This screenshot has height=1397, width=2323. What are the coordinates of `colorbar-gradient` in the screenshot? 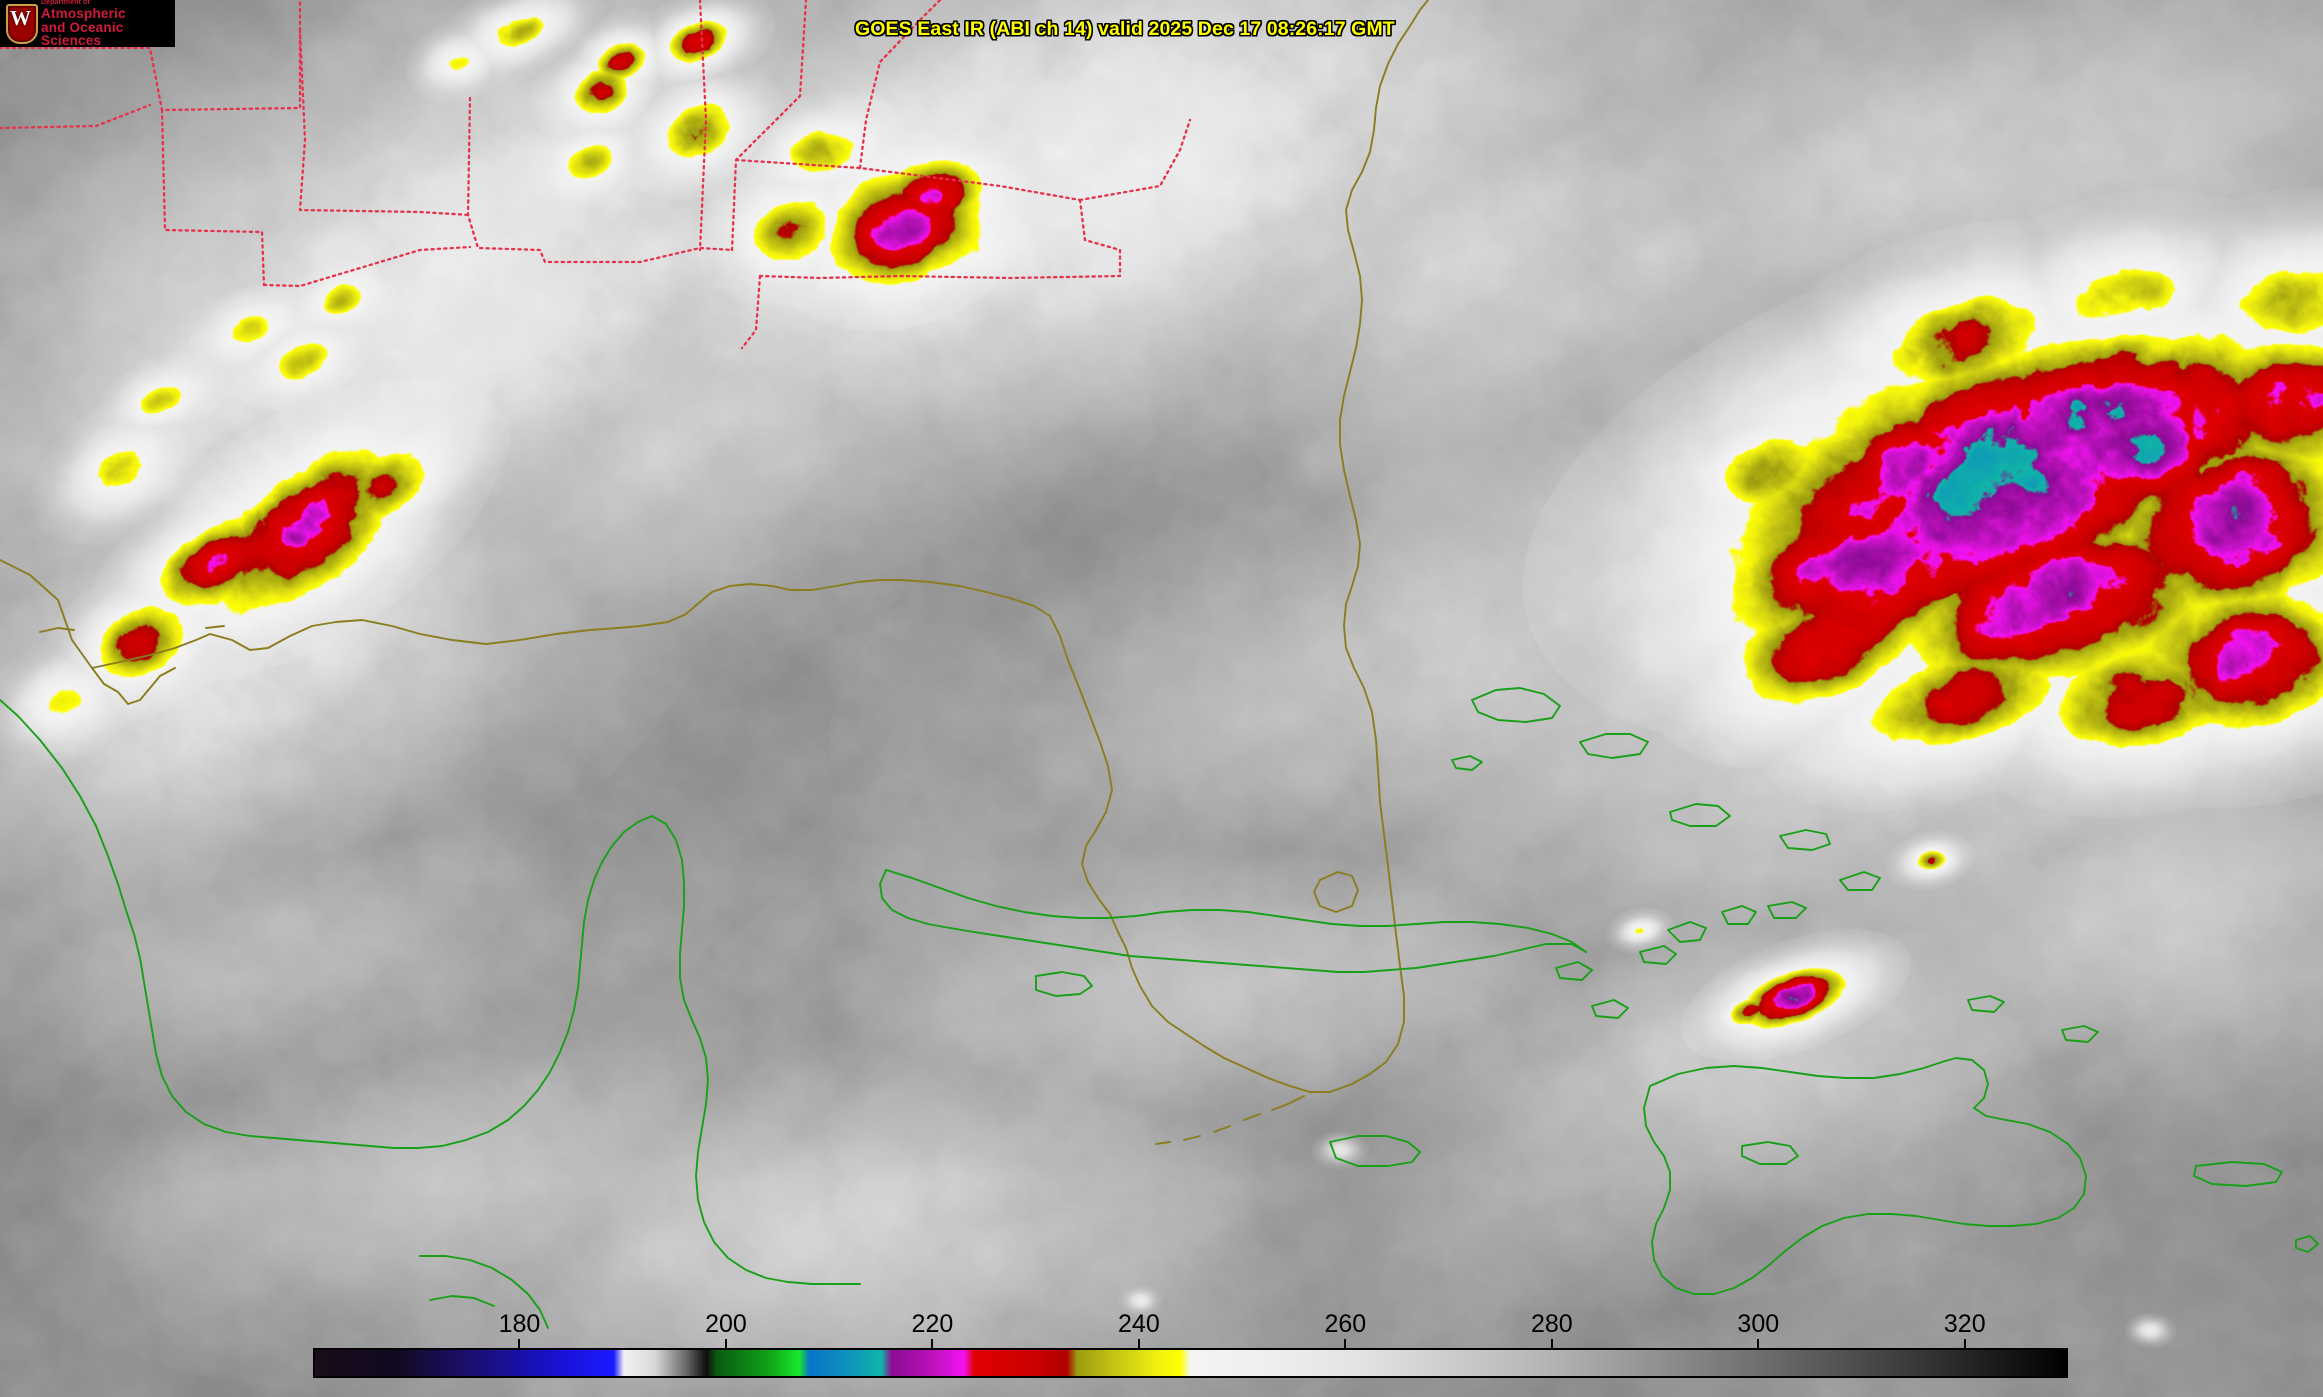 It's located at (1190, 1363).